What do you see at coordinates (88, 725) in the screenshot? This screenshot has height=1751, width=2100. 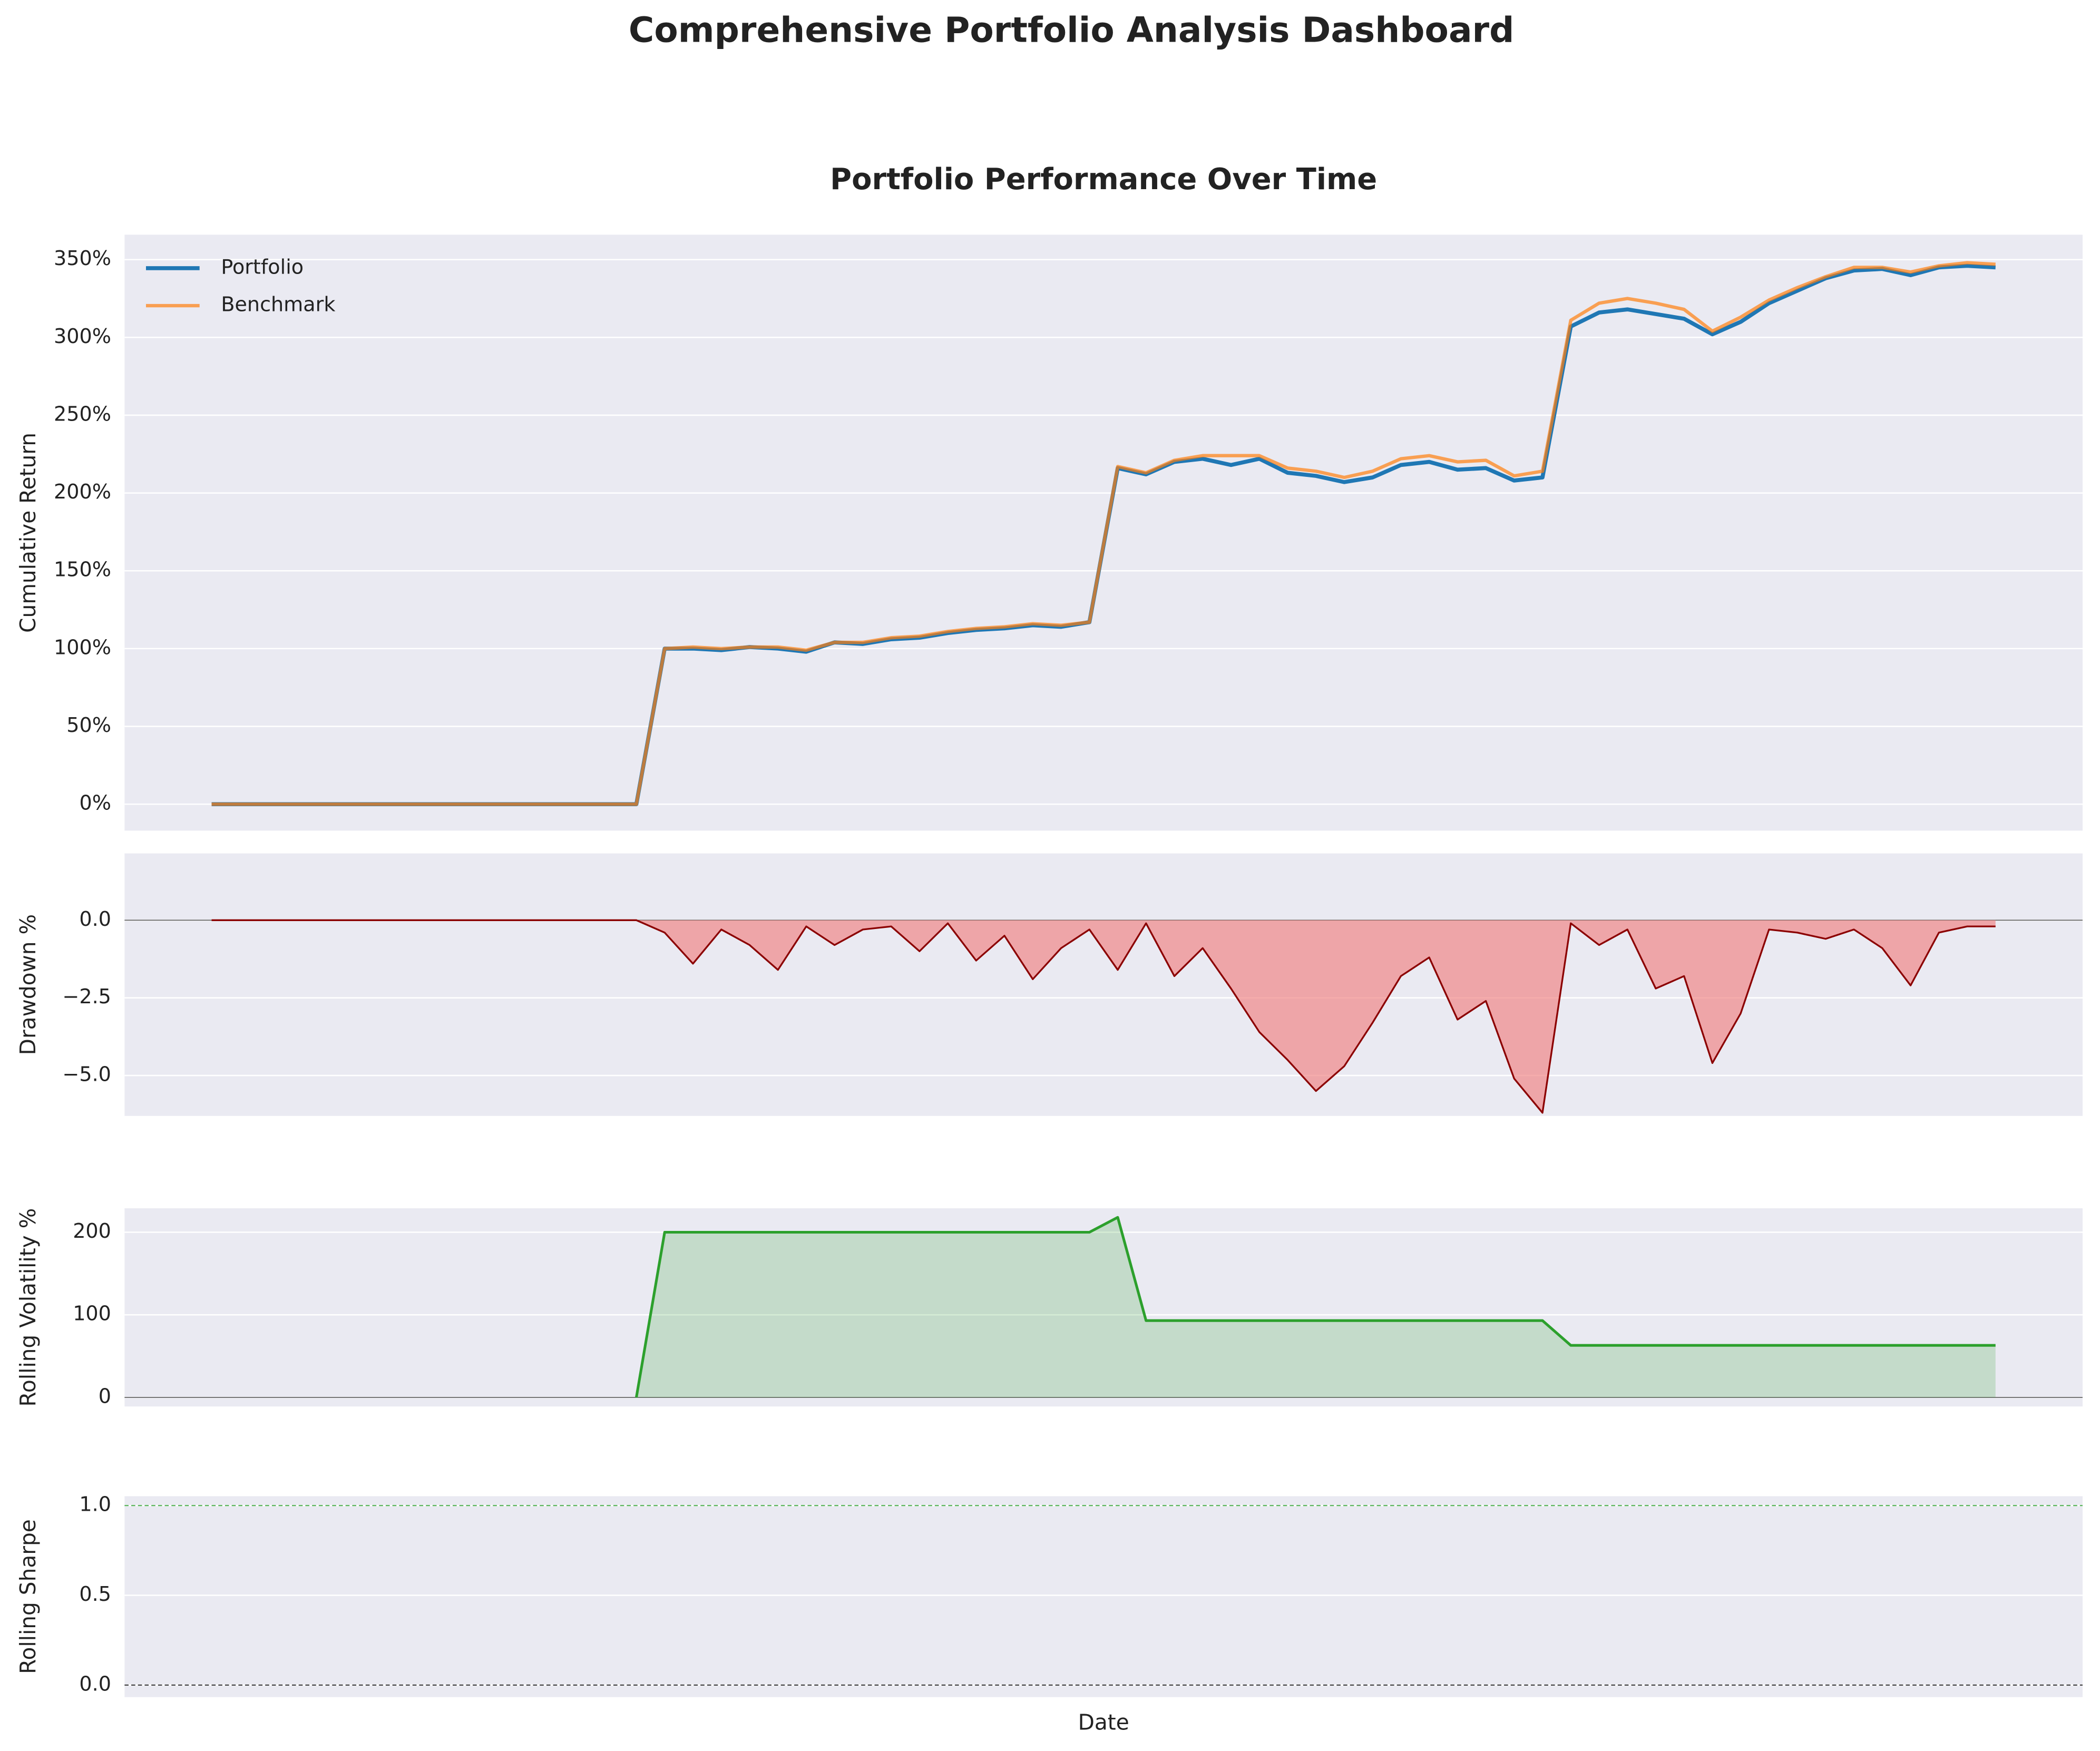 I see `y-tick-label: 50%` at bounding box center [88, 725].